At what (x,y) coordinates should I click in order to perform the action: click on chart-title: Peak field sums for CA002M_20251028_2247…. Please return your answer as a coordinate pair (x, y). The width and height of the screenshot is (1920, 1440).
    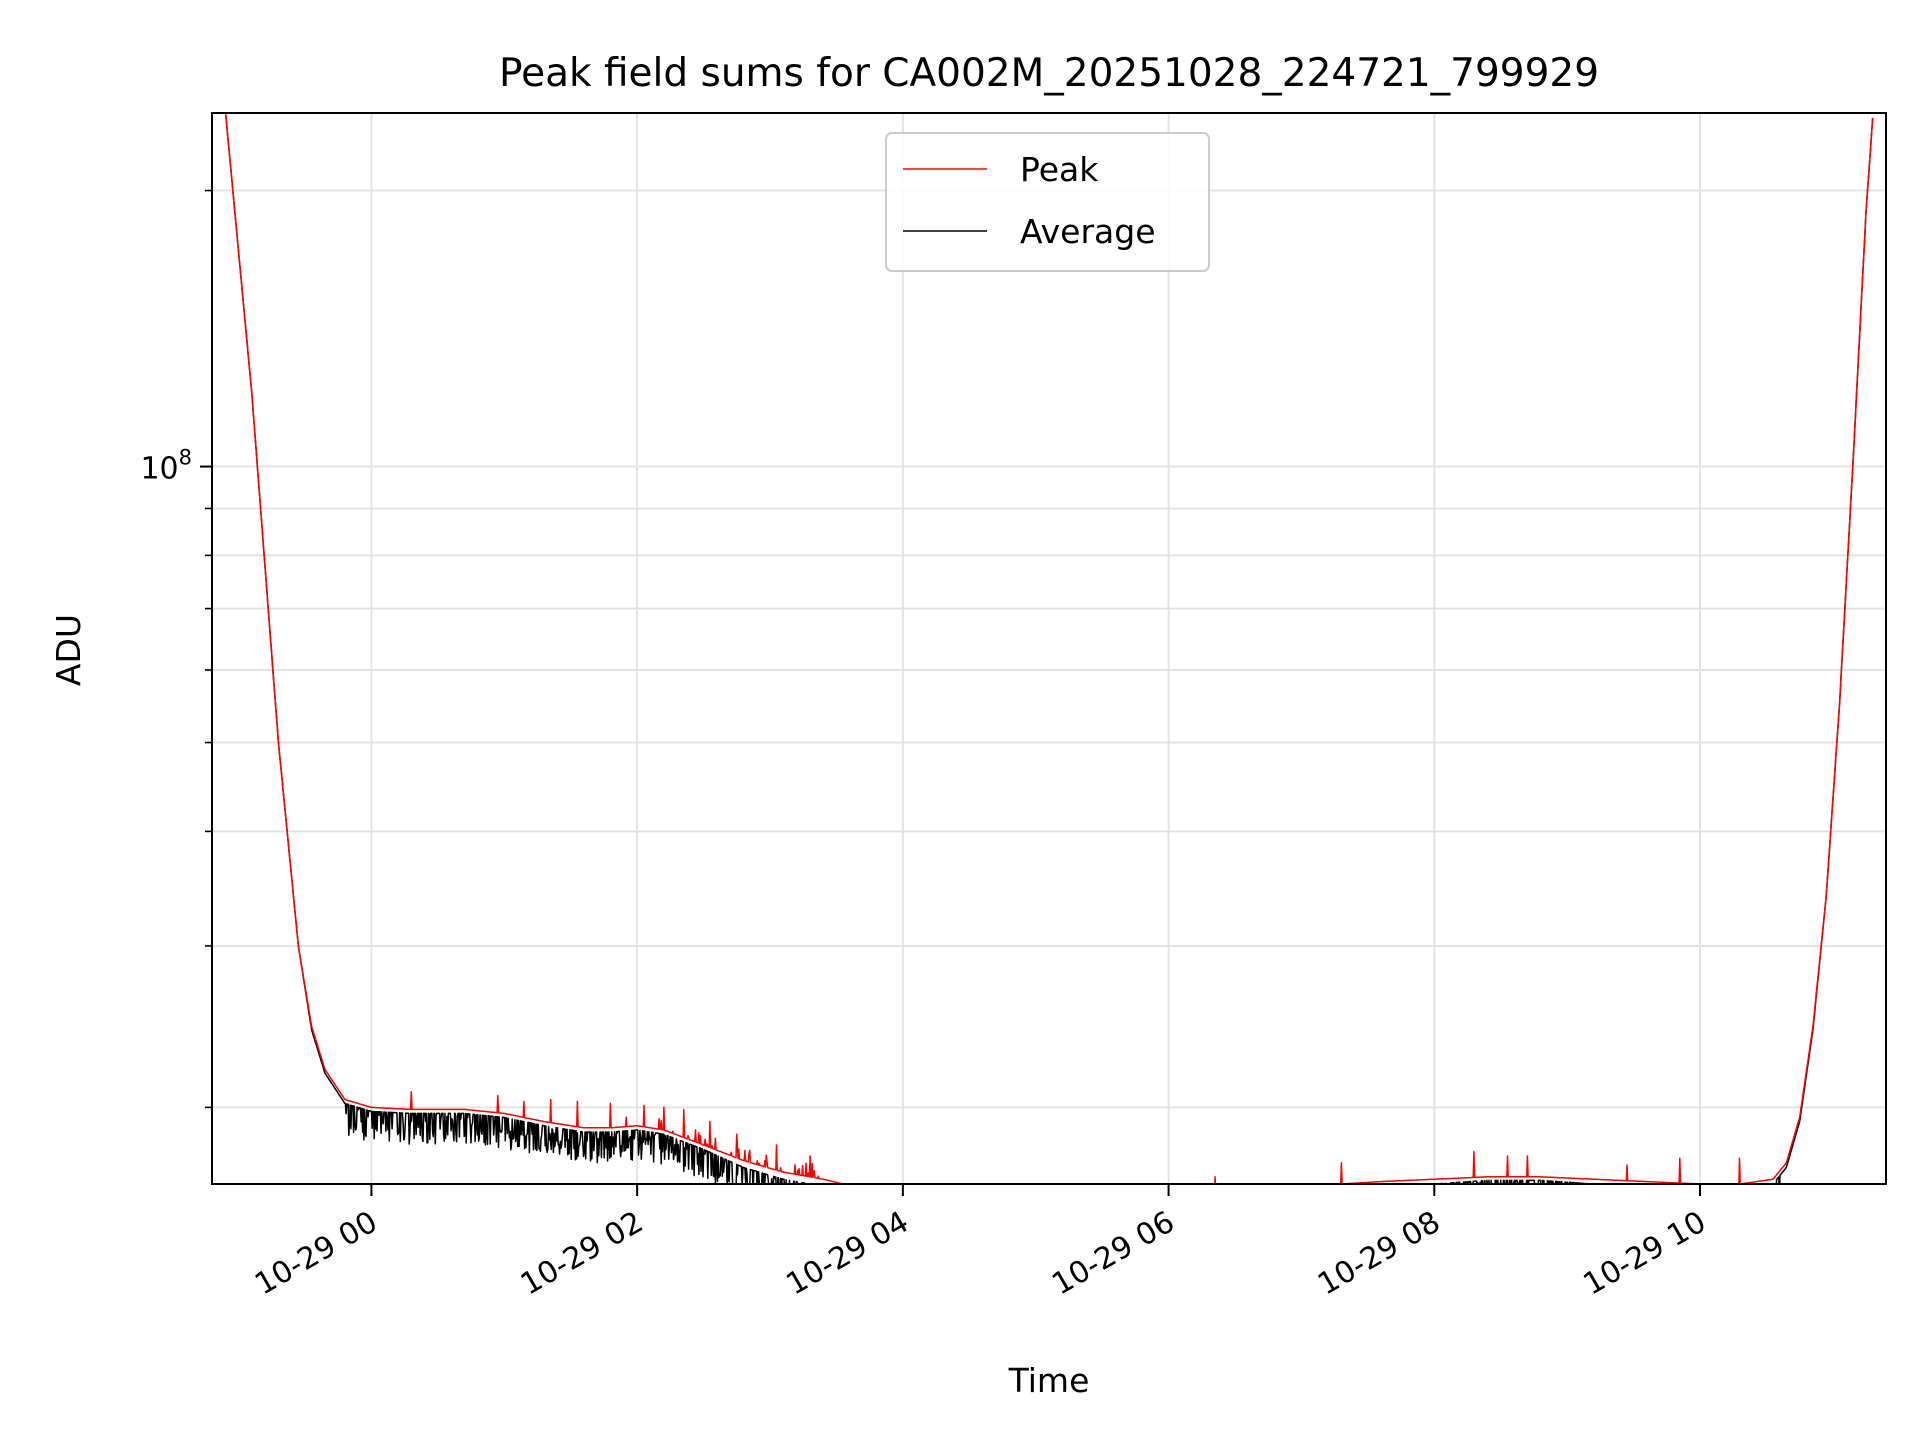
    Looking at the image, I should click on (1049, 73).